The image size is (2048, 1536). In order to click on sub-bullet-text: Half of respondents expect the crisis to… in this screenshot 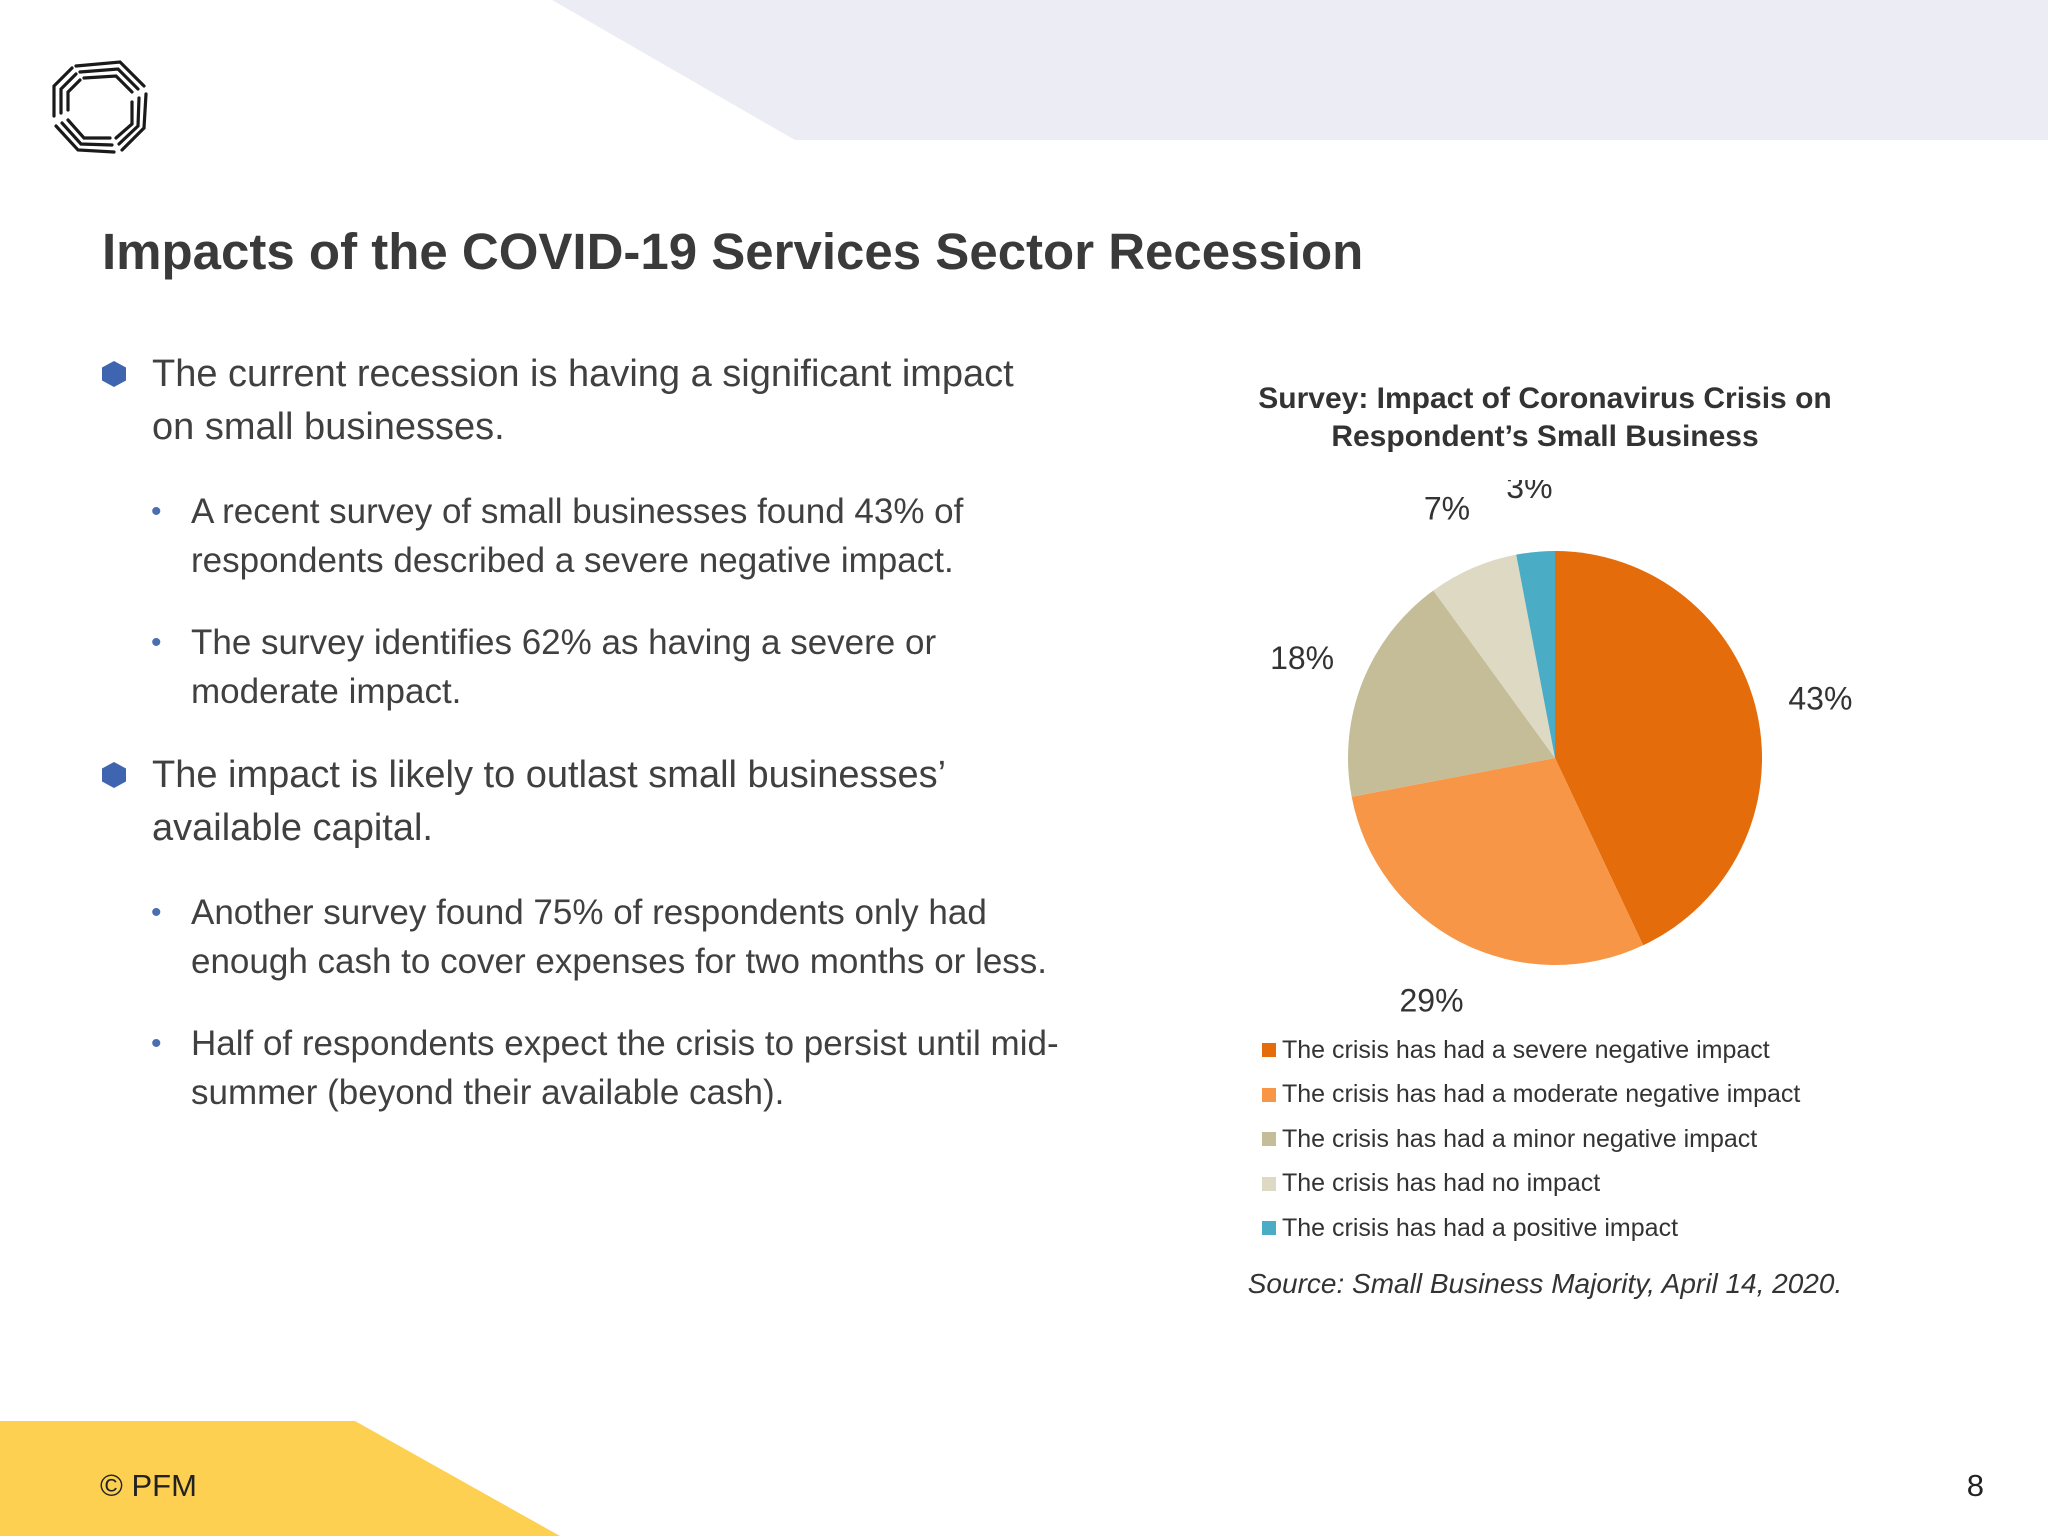, I will do `click(625, 1068)`.